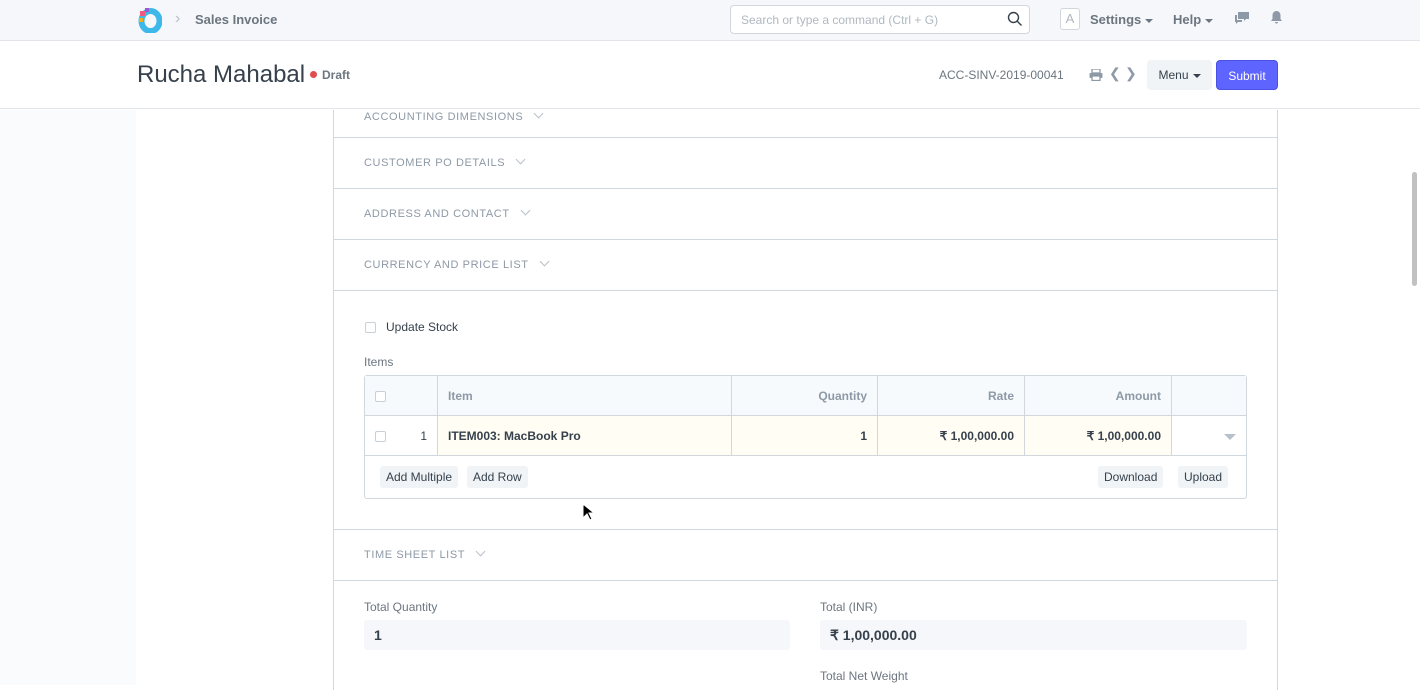 The height and width of the screenshot is (690, 1420). I want to click on status-dot, so click(313, 74).